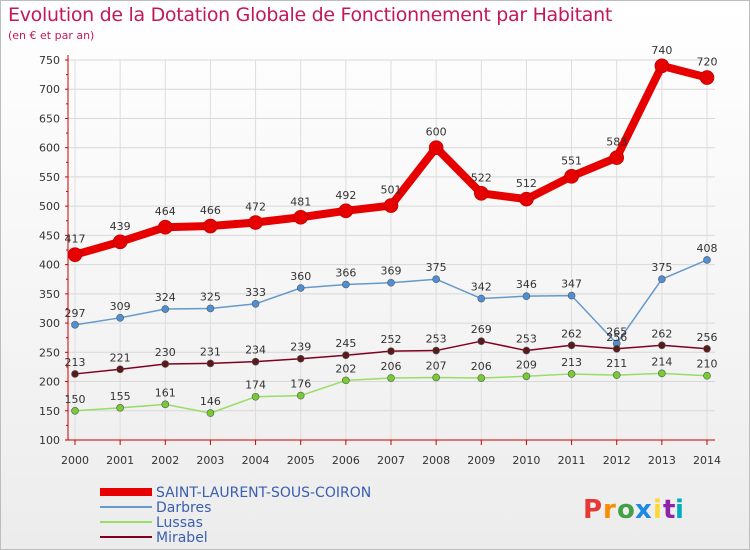  I want to click on x-tick-label: 2011, so click(572, 460).